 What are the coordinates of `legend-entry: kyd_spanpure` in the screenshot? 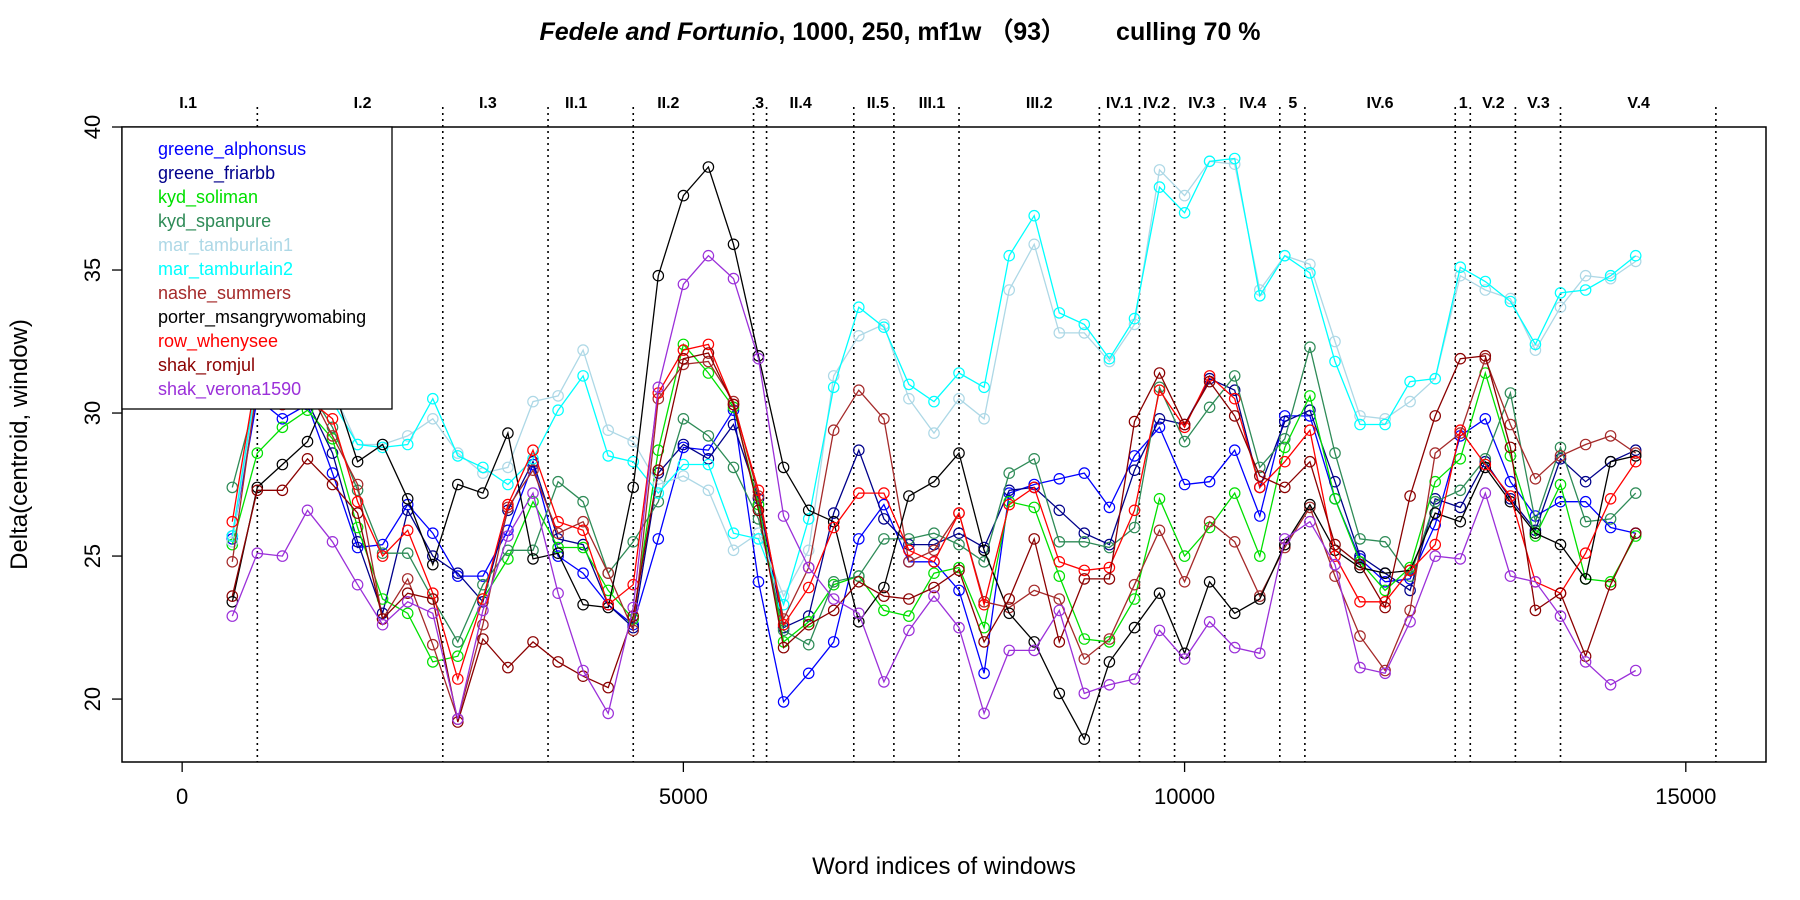 It's located at (214, 221).